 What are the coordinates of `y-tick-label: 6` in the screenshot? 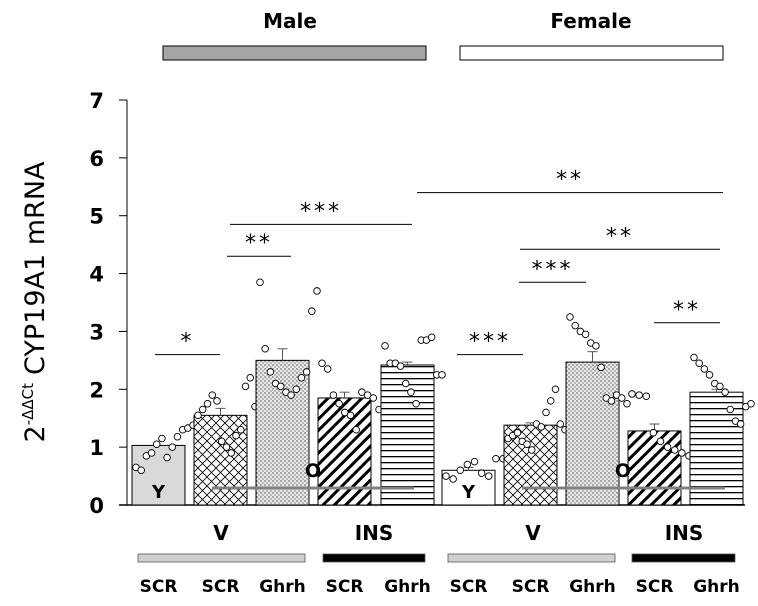 It's located at (96, 159).